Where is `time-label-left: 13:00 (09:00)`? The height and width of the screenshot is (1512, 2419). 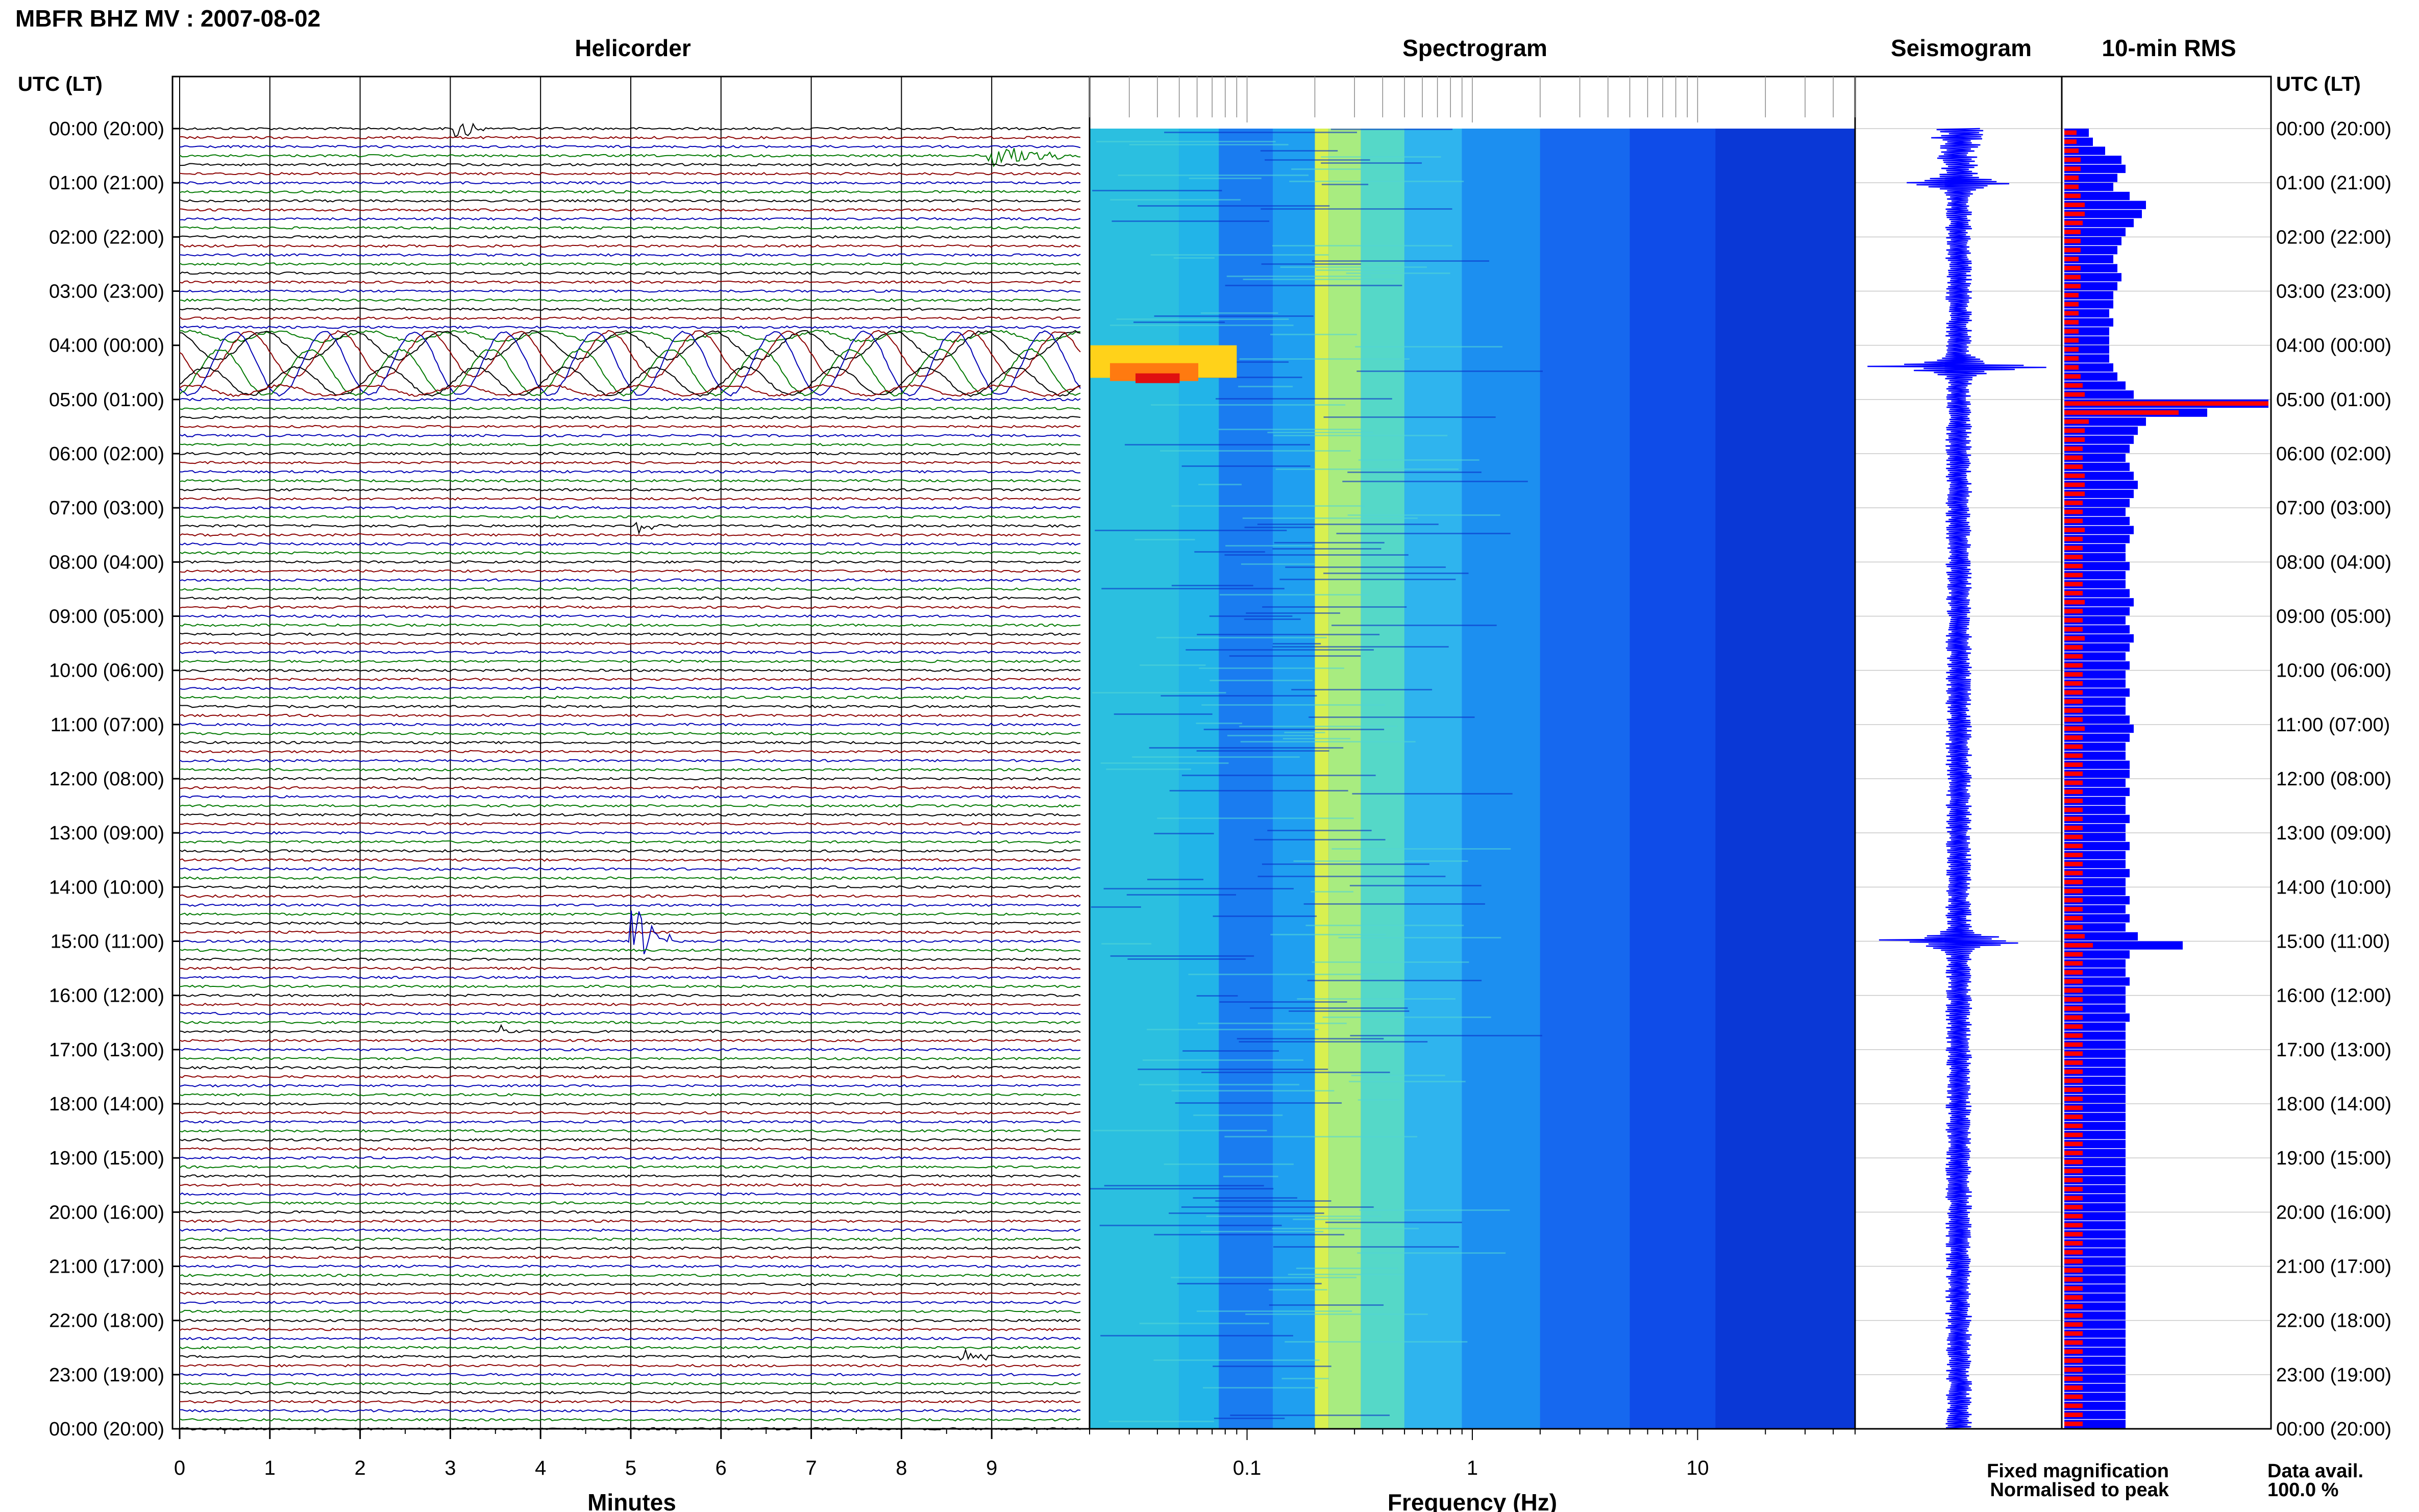 time-label-left: 13:00 (09:00) is located at coordinates (106, 833).